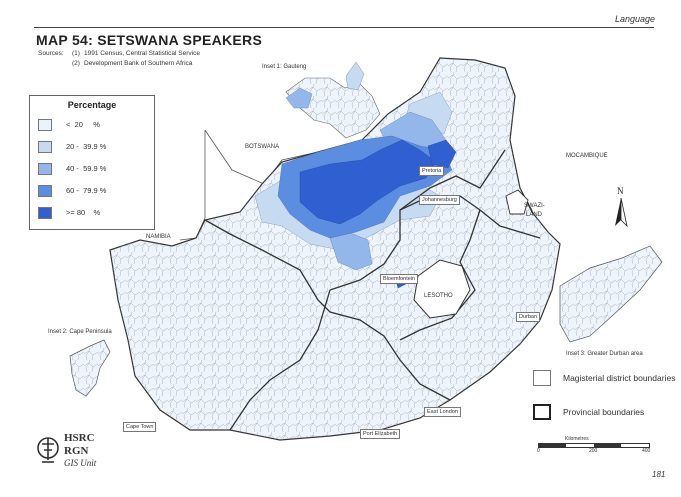 This screenshot has width=681, height=497. Describe the element at coordinates (534, 215) in the screenshot. I see `label-swaziland: LAND` at that location.